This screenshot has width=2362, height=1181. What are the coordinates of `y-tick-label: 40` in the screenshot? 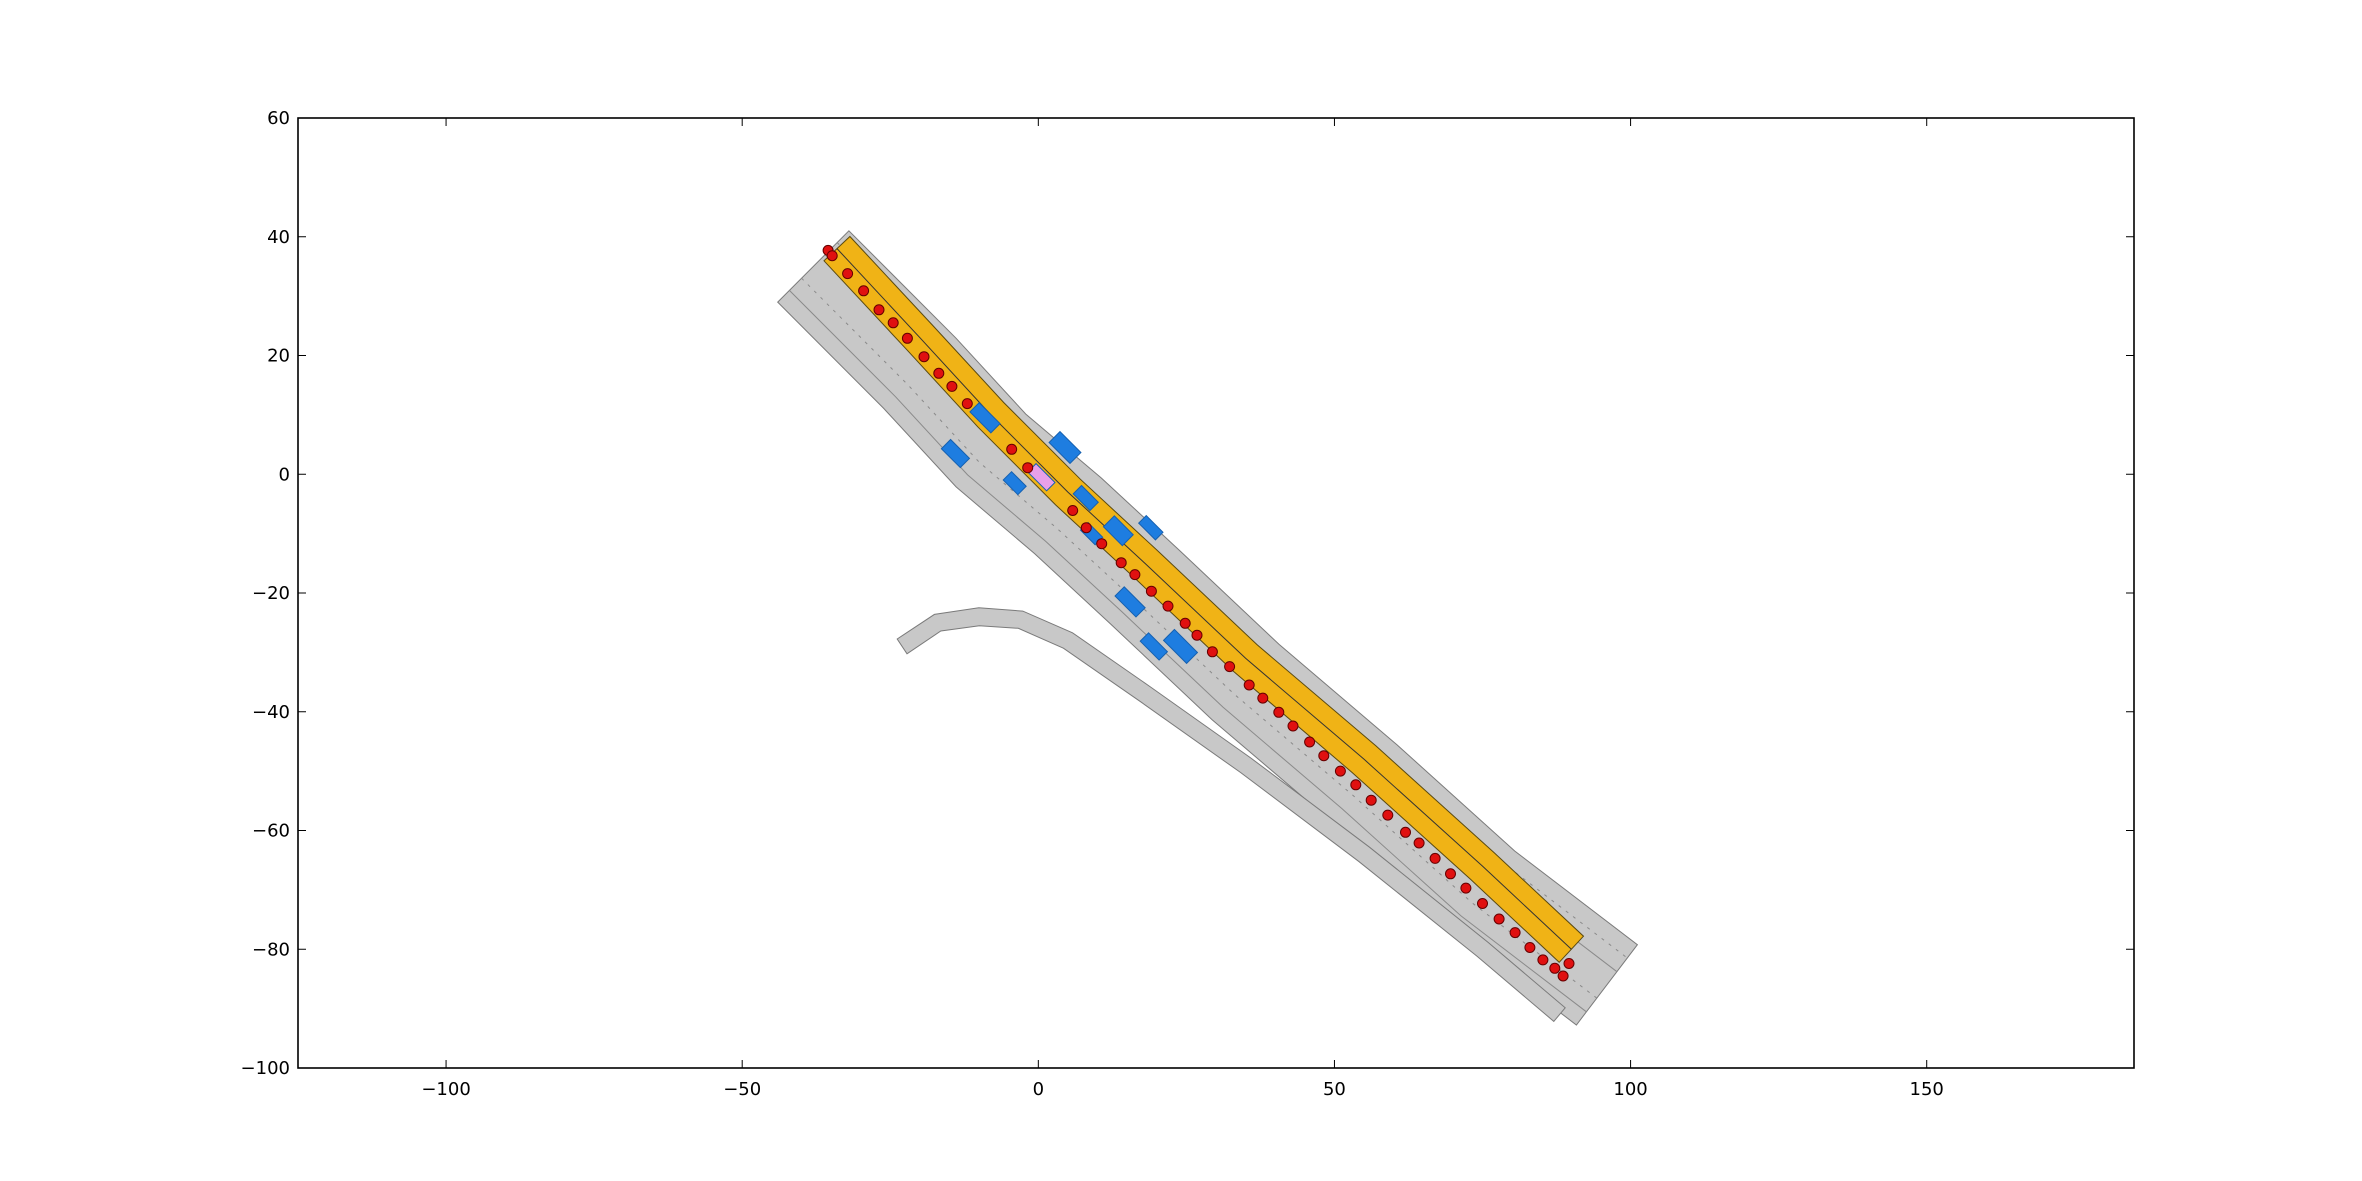 It's located at (278, 237).